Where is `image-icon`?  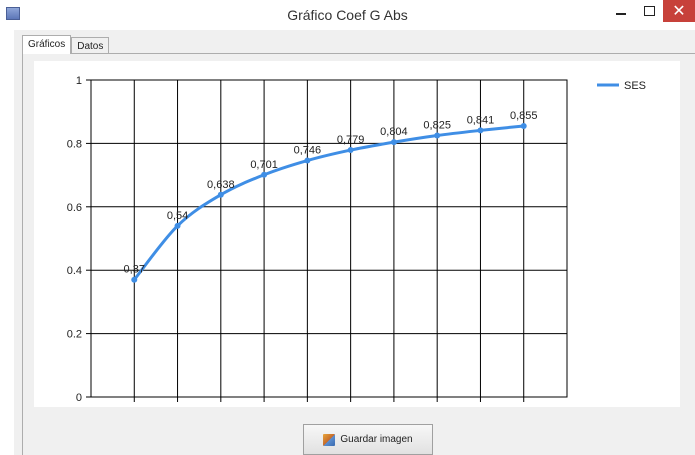
image-icon is located at coordinates (329, 439).